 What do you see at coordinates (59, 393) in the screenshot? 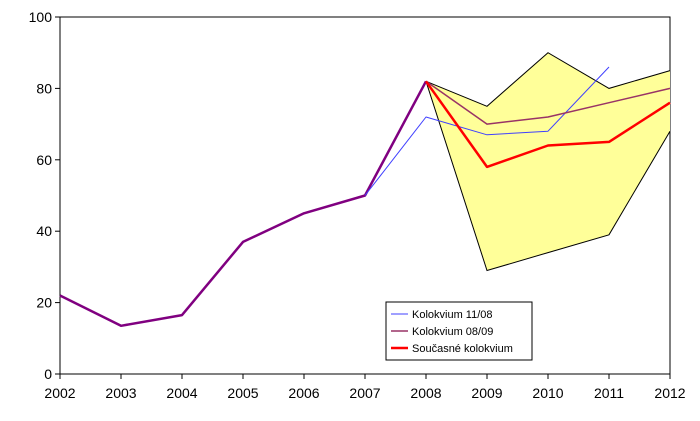
I see `x-tick-label-0: 2002` at bounding box center [59, 393].